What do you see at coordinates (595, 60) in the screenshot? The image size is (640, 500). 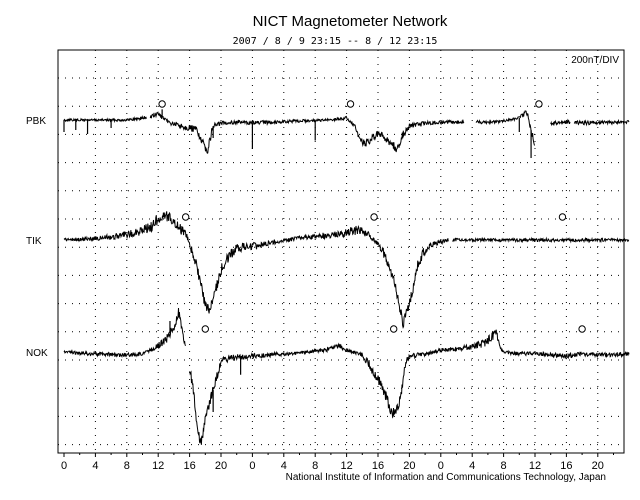 I see `scale-label: 200nT/DIV` at bounding box center [595, 60].